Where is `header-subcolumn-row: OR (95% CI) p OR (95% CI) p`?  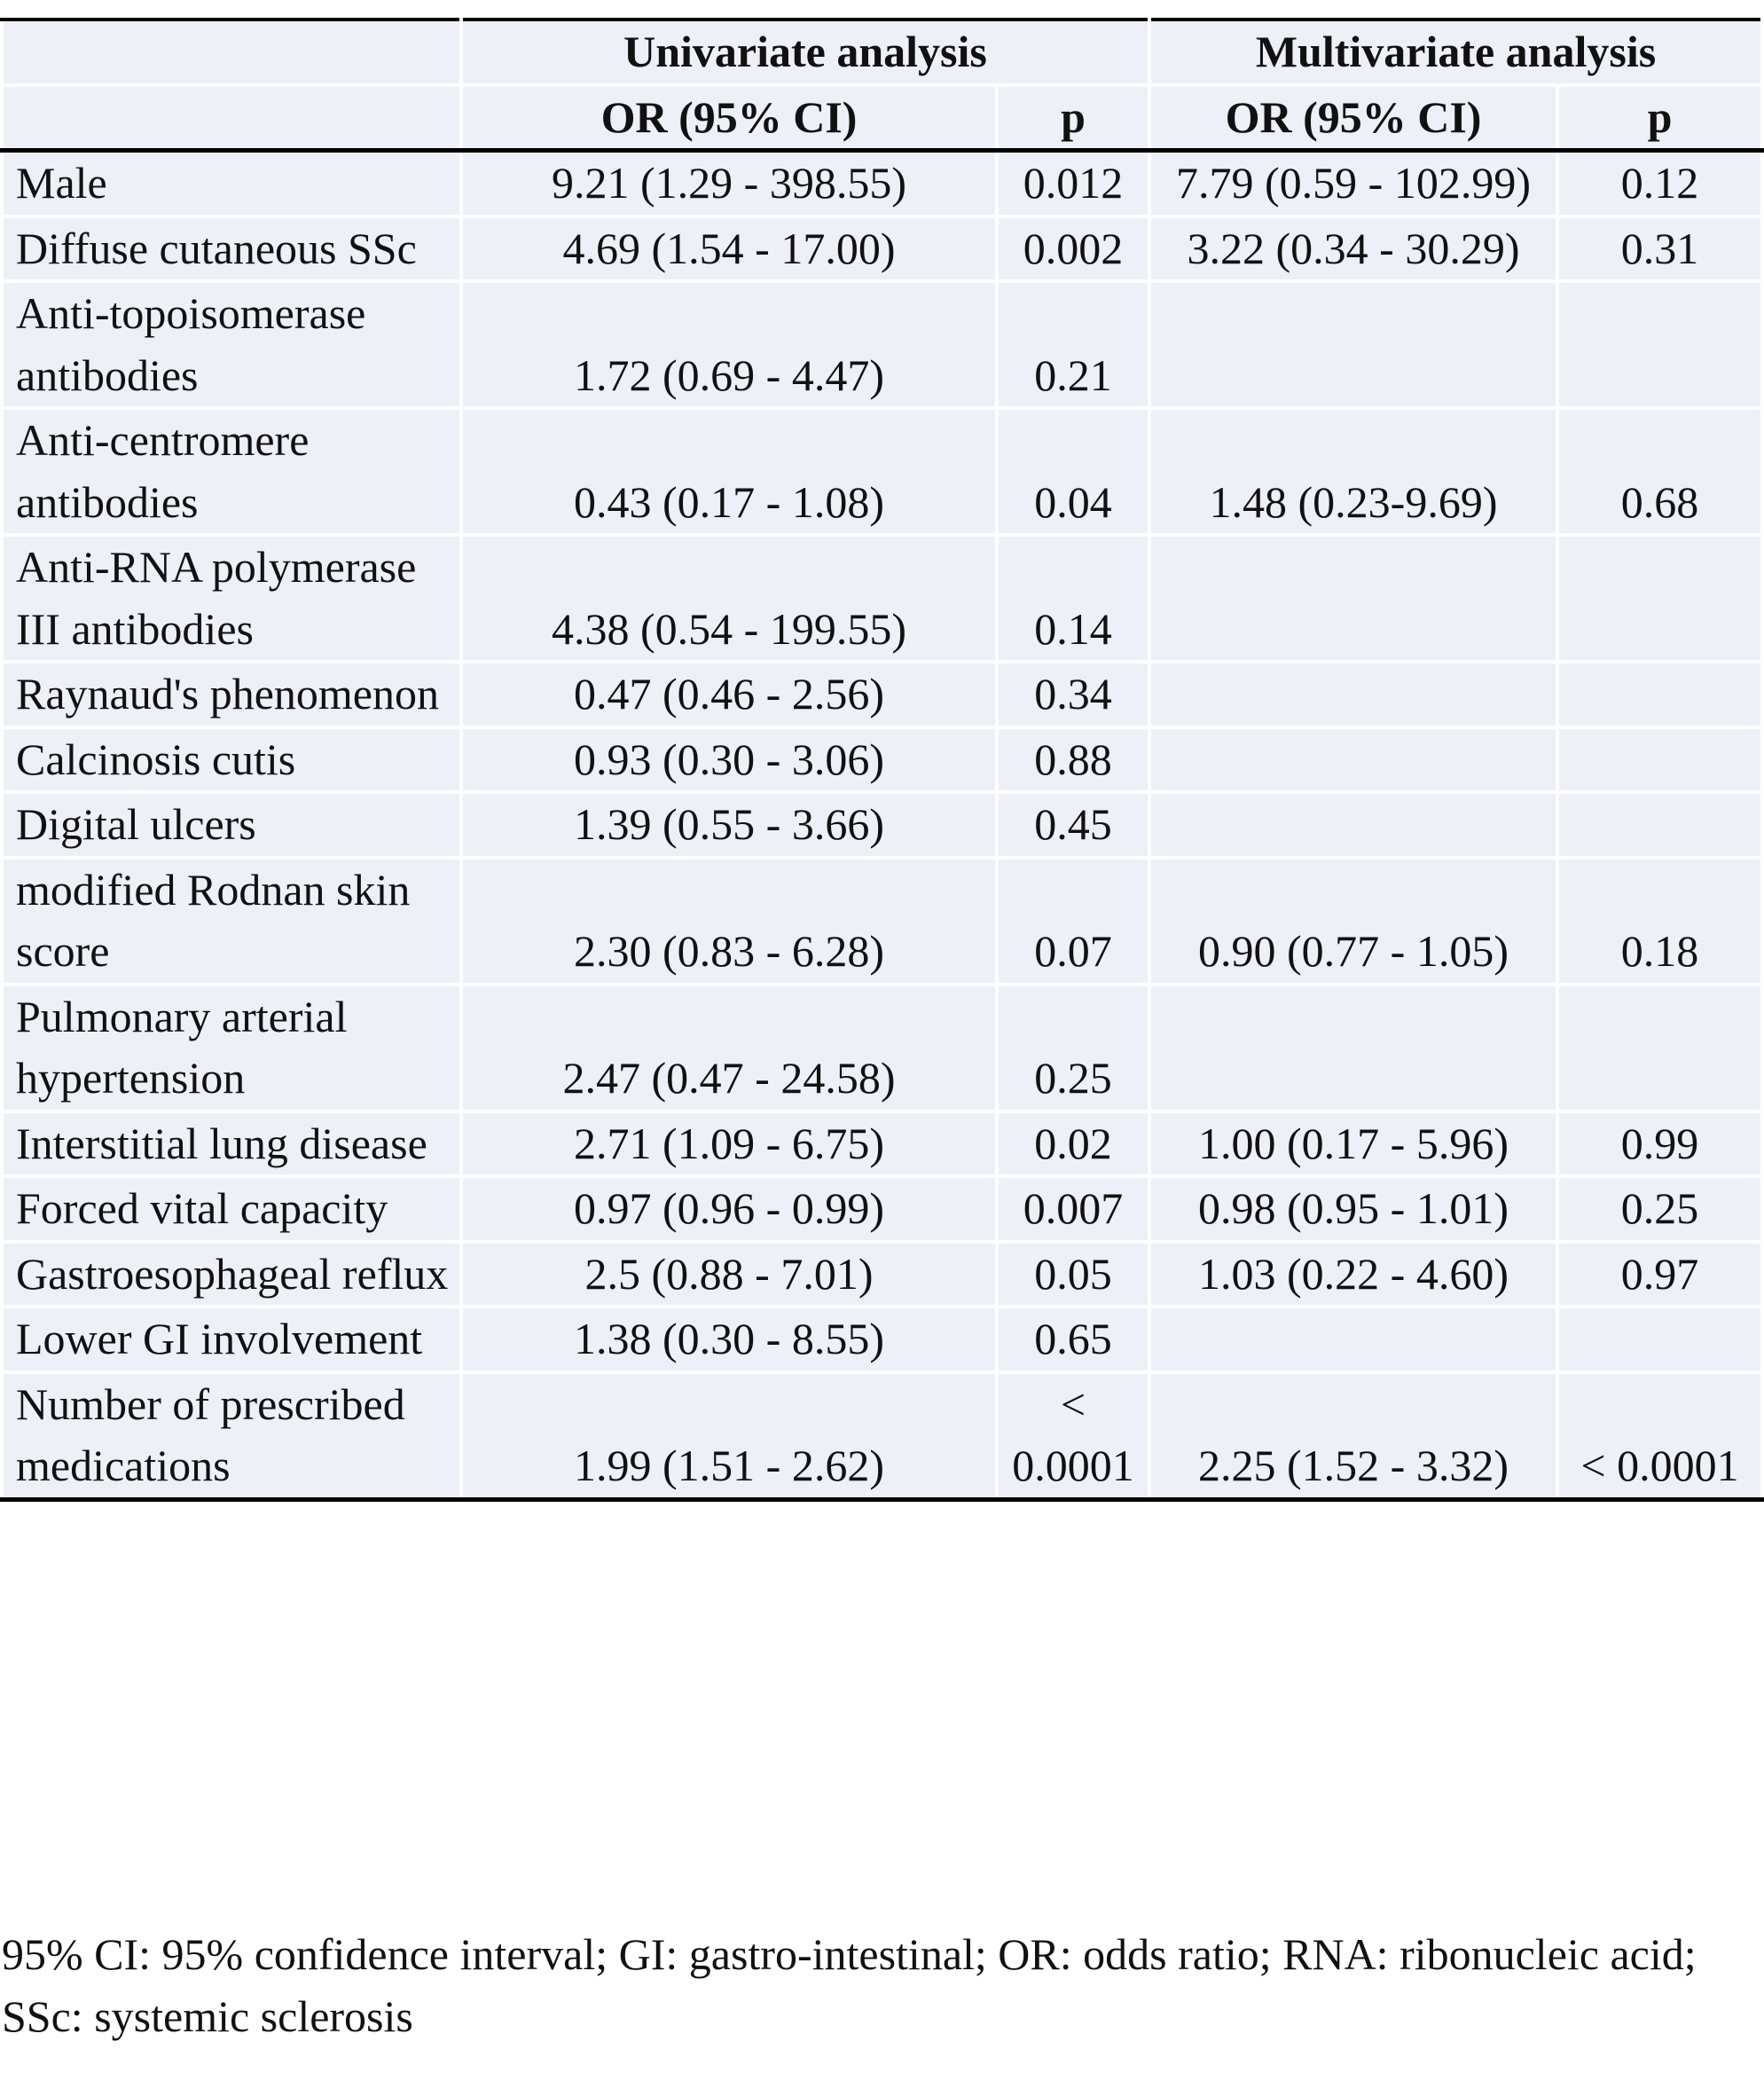 header-subcolumn-row: OR (95% CI) p OR (95% CI) p is located at coordinates (882, 117).